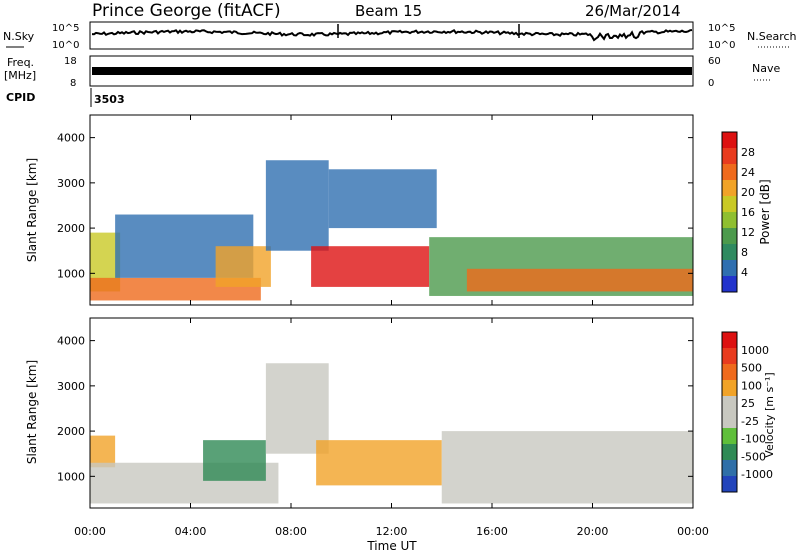 Image resolution: width=800 pixels, height=554 pixels. Describe the element at coordinates (71, 476) in the screenshot. I see `velocity-ytick-label-0: 1000` at that location.